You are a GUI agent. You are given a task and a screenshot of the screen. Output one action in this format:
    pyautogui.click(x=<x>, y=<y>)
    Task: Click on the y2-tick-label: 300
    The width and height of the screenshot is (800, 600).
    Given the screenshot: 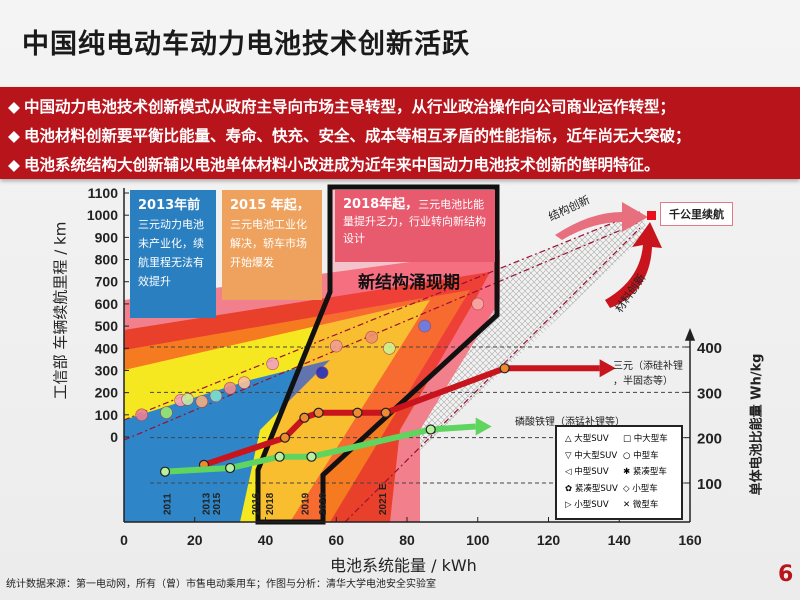 What is the action you would take?
    pyautogui.click(x=709, y=393)
    